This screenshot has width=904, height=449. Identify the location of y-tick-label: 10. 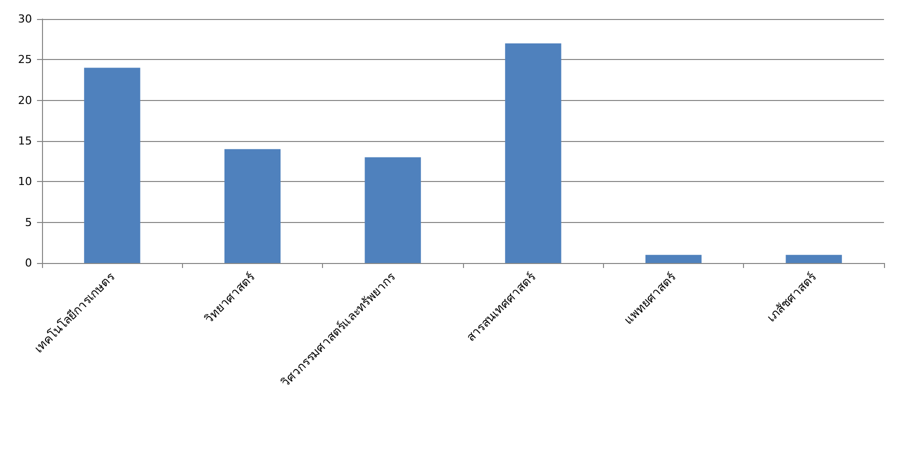
(25, 181).